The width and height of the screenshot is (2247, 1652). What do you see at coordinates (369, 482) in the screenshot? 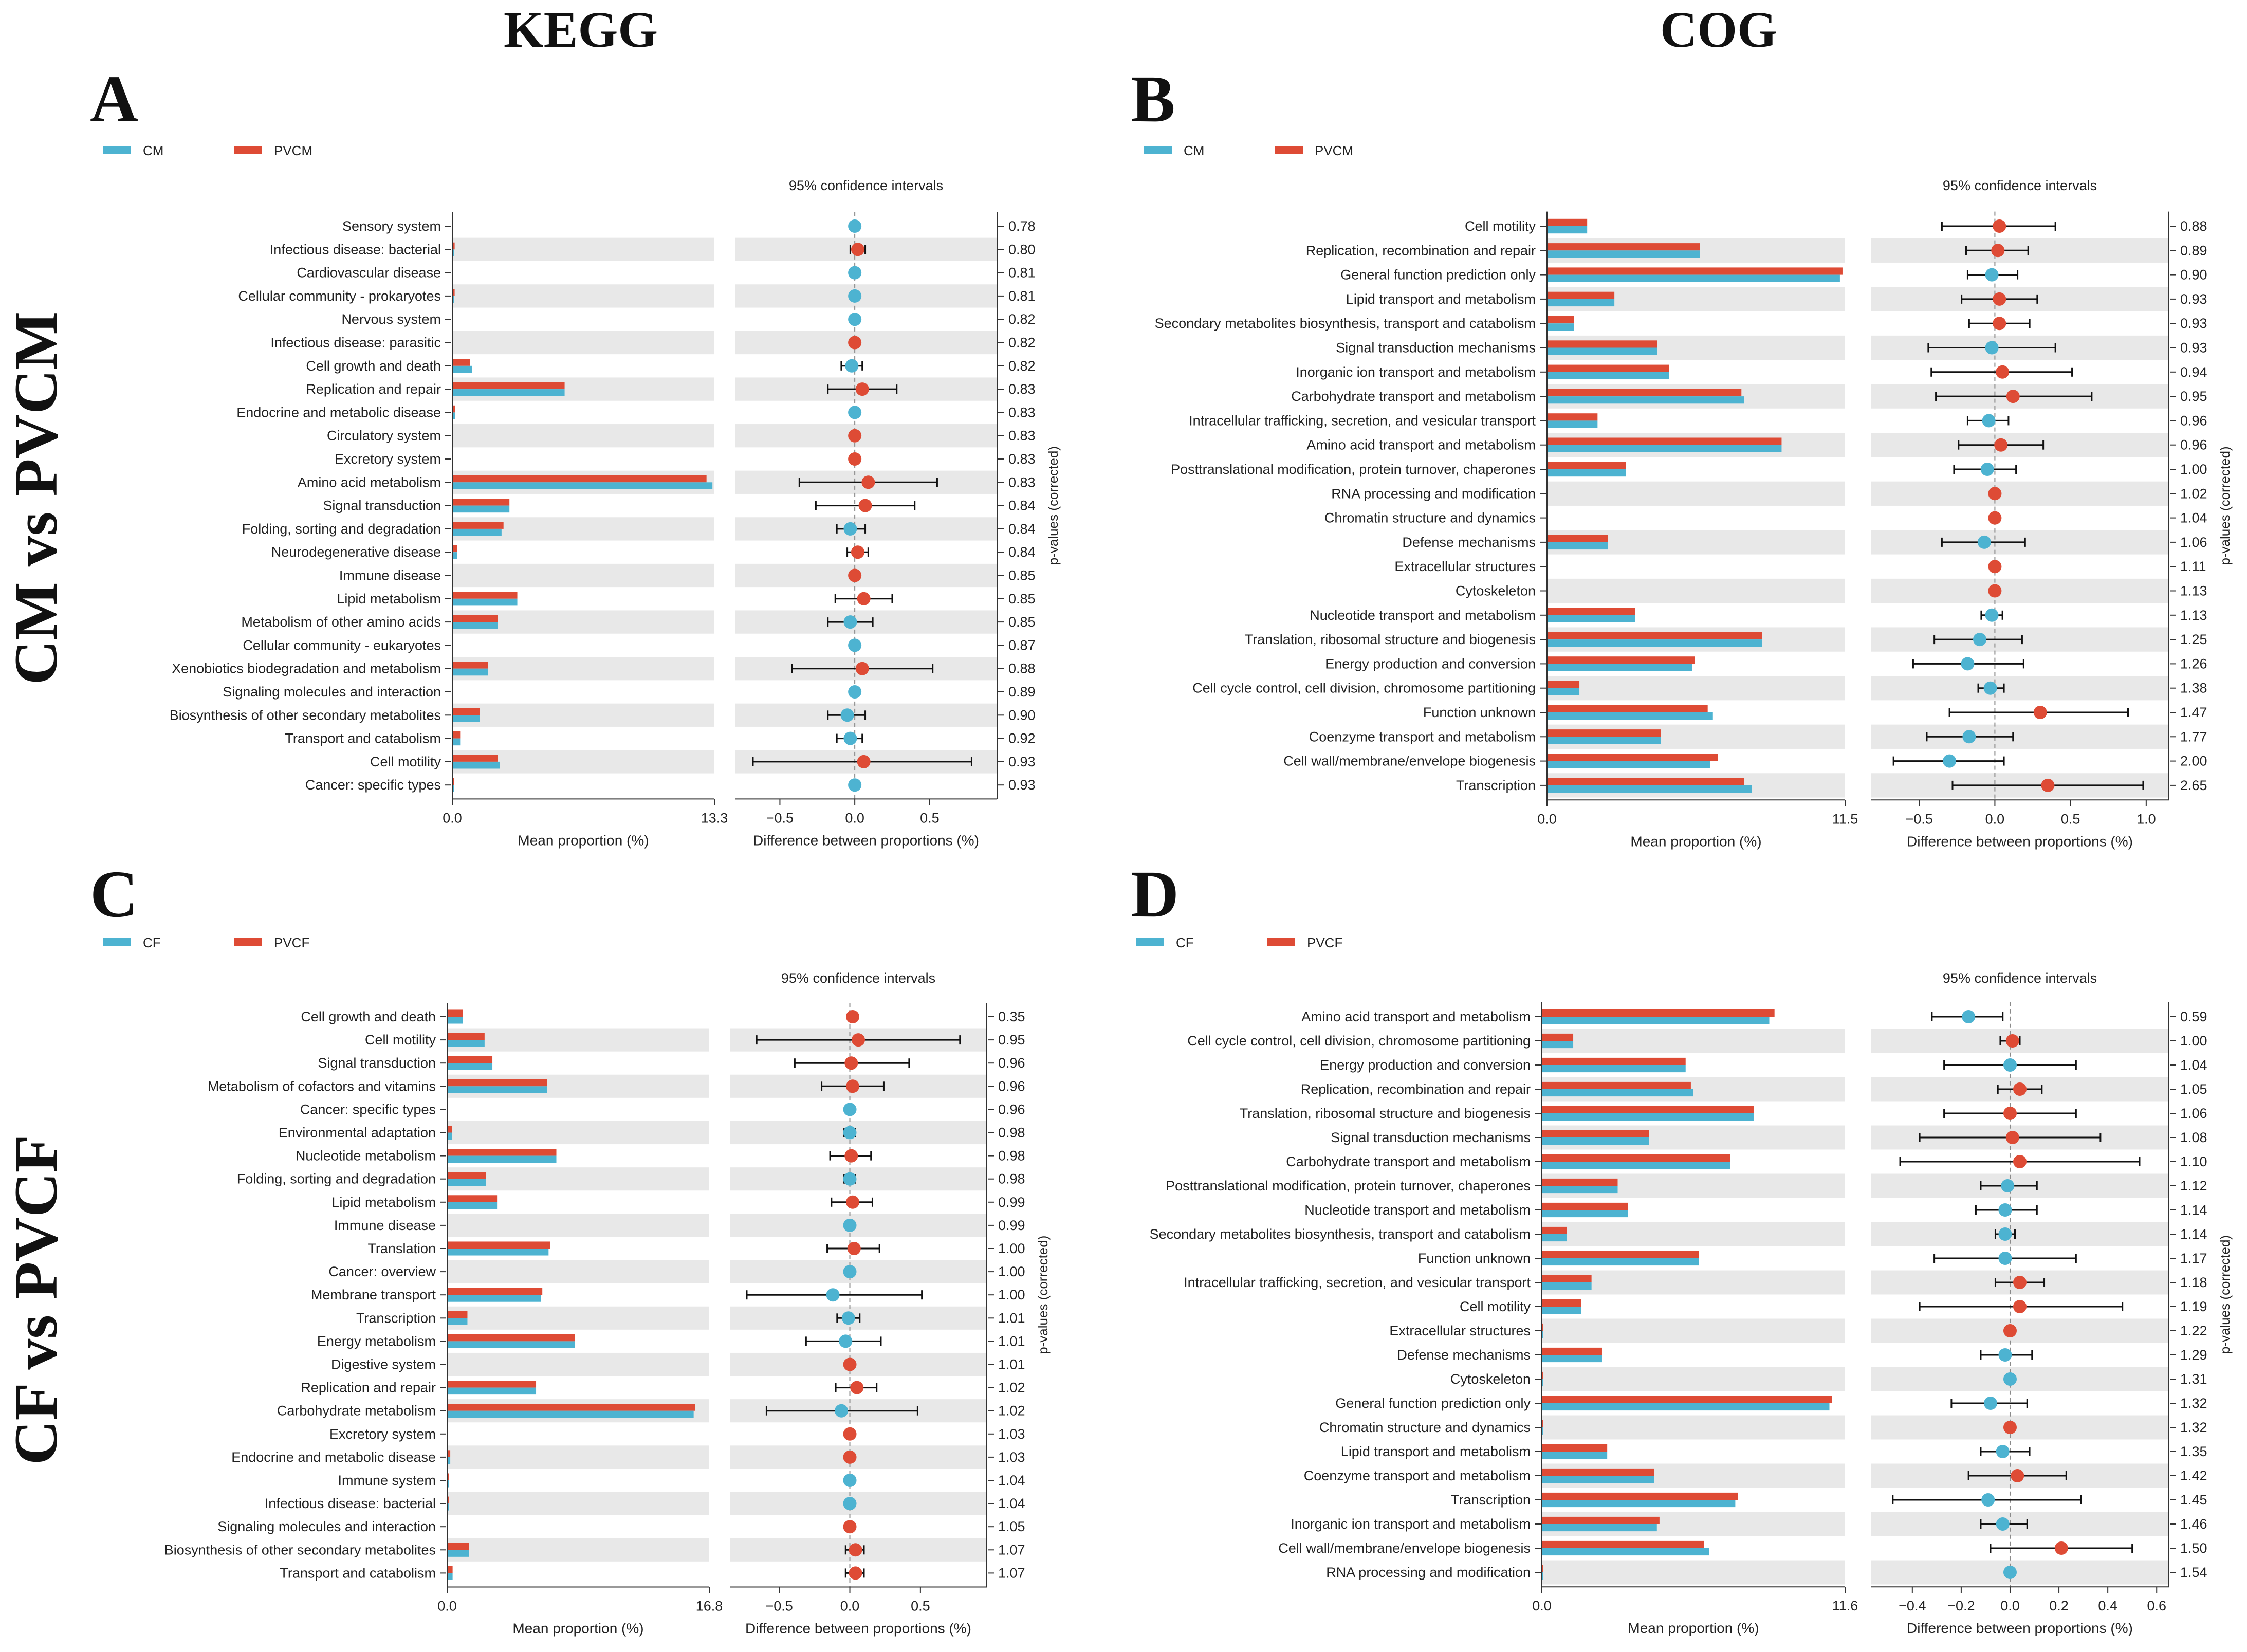
I see `category-label: Amino acid metabolism` at bounding box center [369, 482].